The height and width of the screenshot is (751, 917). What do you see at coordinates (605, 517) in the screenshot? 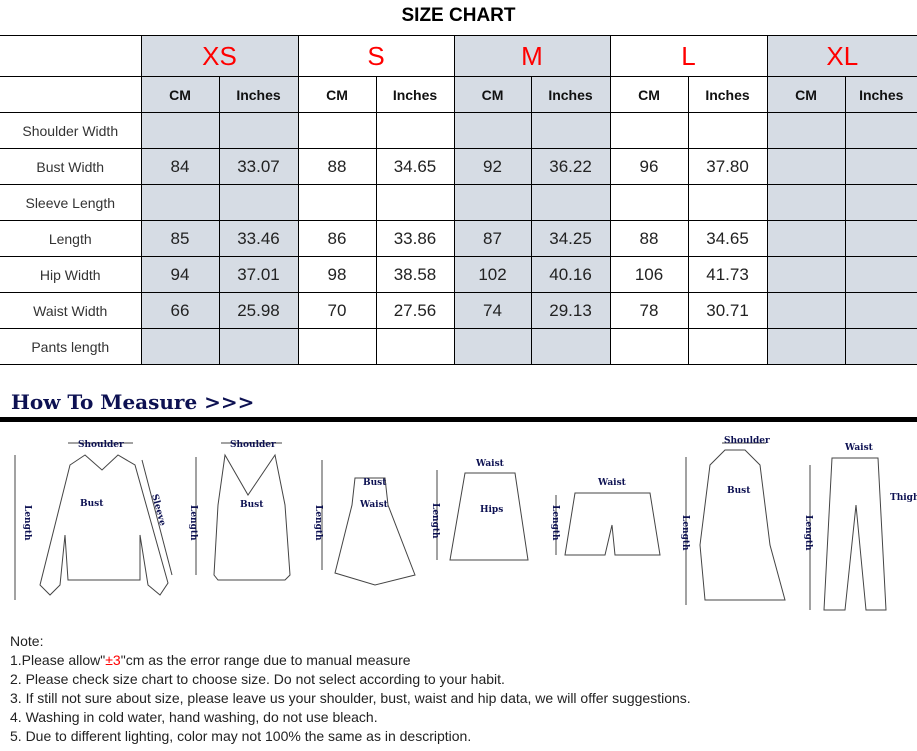
I see `shorts-illustration: Waist Length` at bounding box center [605, 517].